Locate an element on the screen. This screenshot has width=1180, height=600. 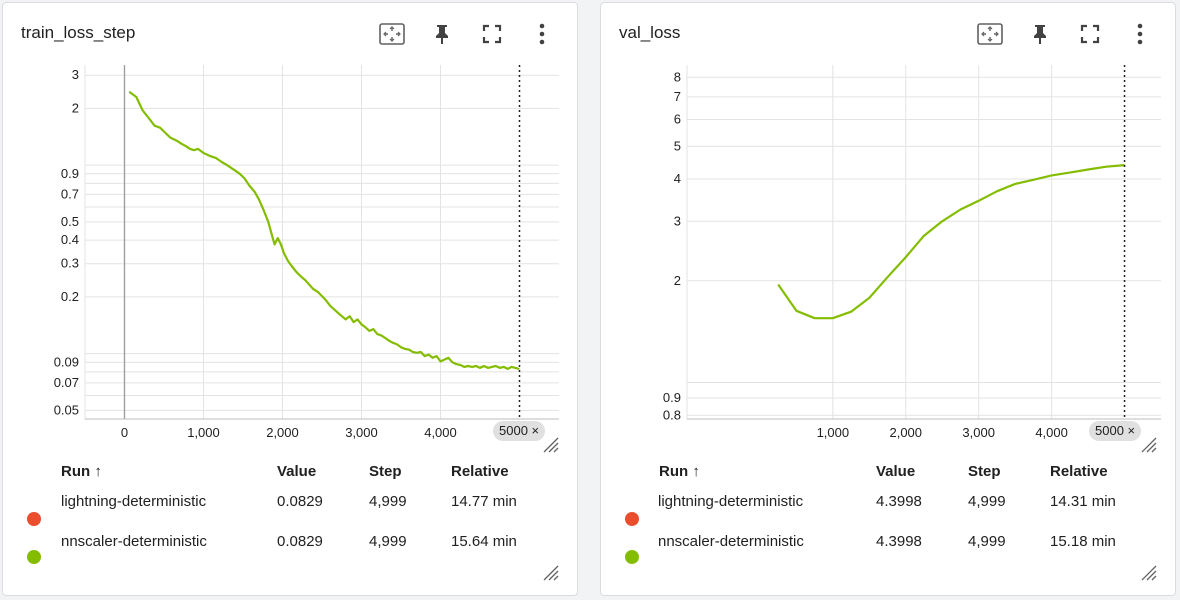
run-relative: 15.18 min is located at coordinates (1083, 541).